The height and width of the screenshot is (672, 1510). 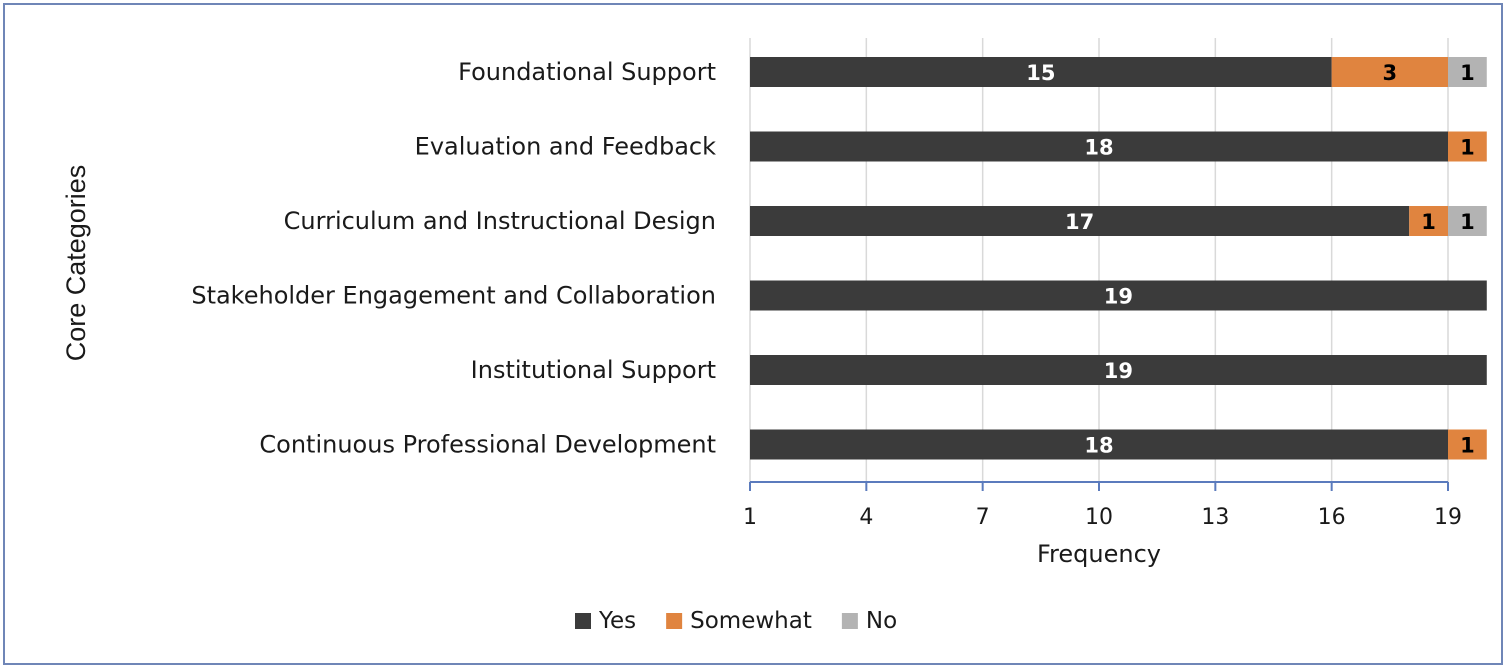 I want to click on data-label: 17, so click(x=1079, y=222).